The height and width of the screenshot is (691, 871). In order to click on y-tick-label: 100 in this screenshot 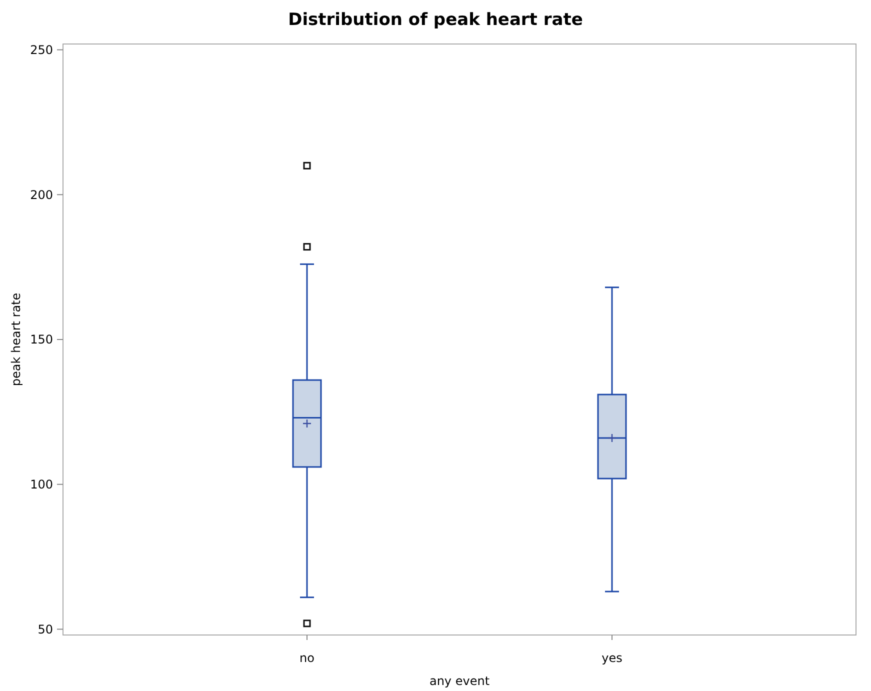, I will do `click(41, 485)`.